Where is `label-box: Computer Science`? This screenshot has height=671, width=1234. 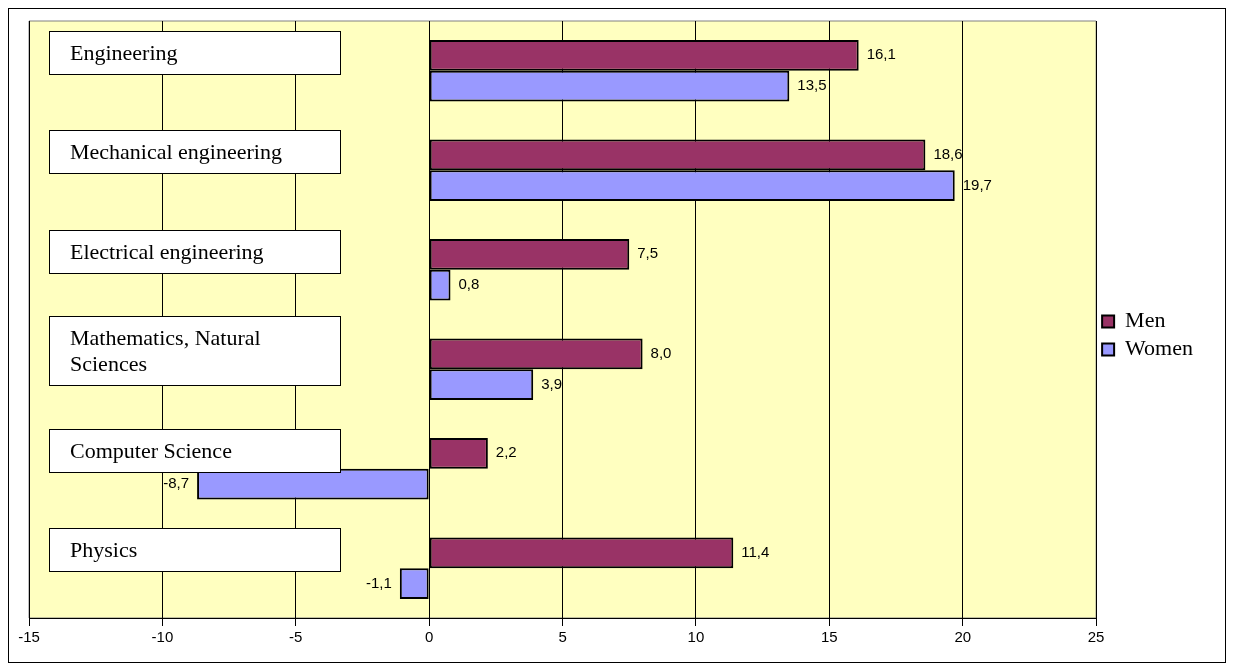
label-box: Computer Science is located at coordinates (195, 450).